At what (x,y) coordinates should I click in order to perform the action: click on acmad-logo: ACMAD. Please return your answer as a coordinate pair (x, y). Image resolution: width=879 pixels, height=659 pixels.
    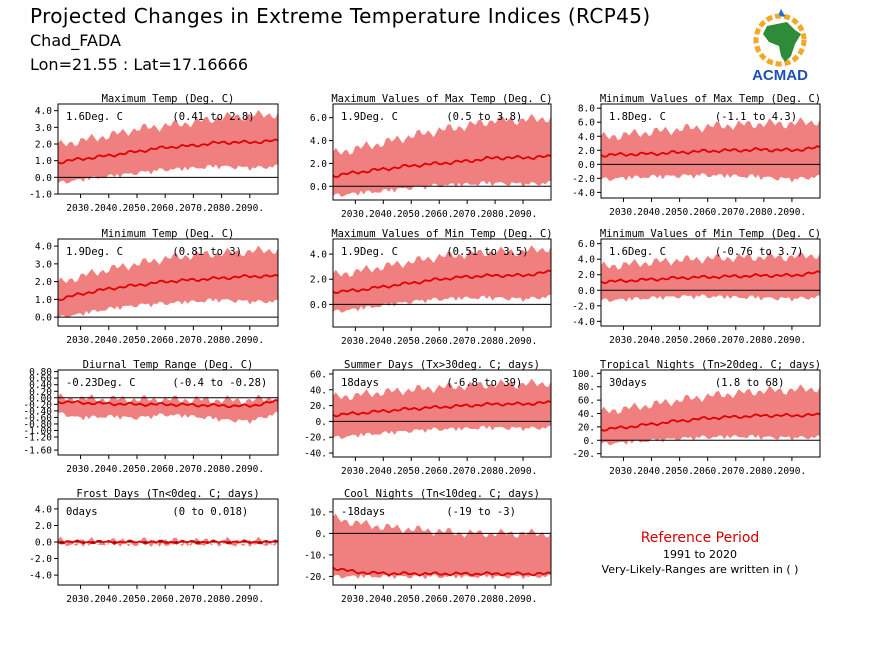
    Looking at the image, I should click on (780, 46).